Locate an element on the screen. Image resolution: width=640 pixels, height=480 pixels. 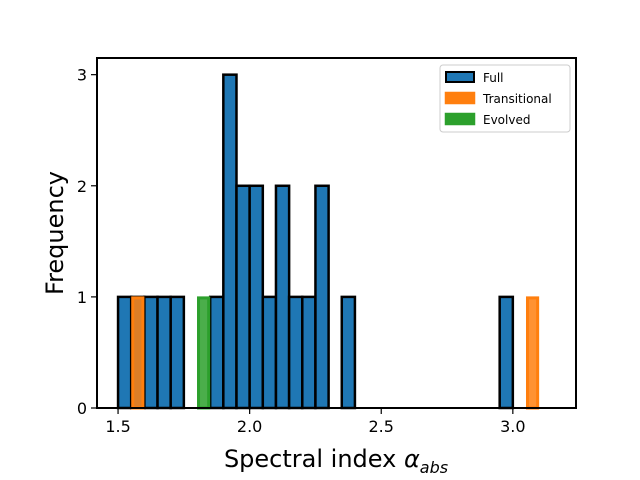
y-tick-label: 0 is located at coordinates (82, 408).